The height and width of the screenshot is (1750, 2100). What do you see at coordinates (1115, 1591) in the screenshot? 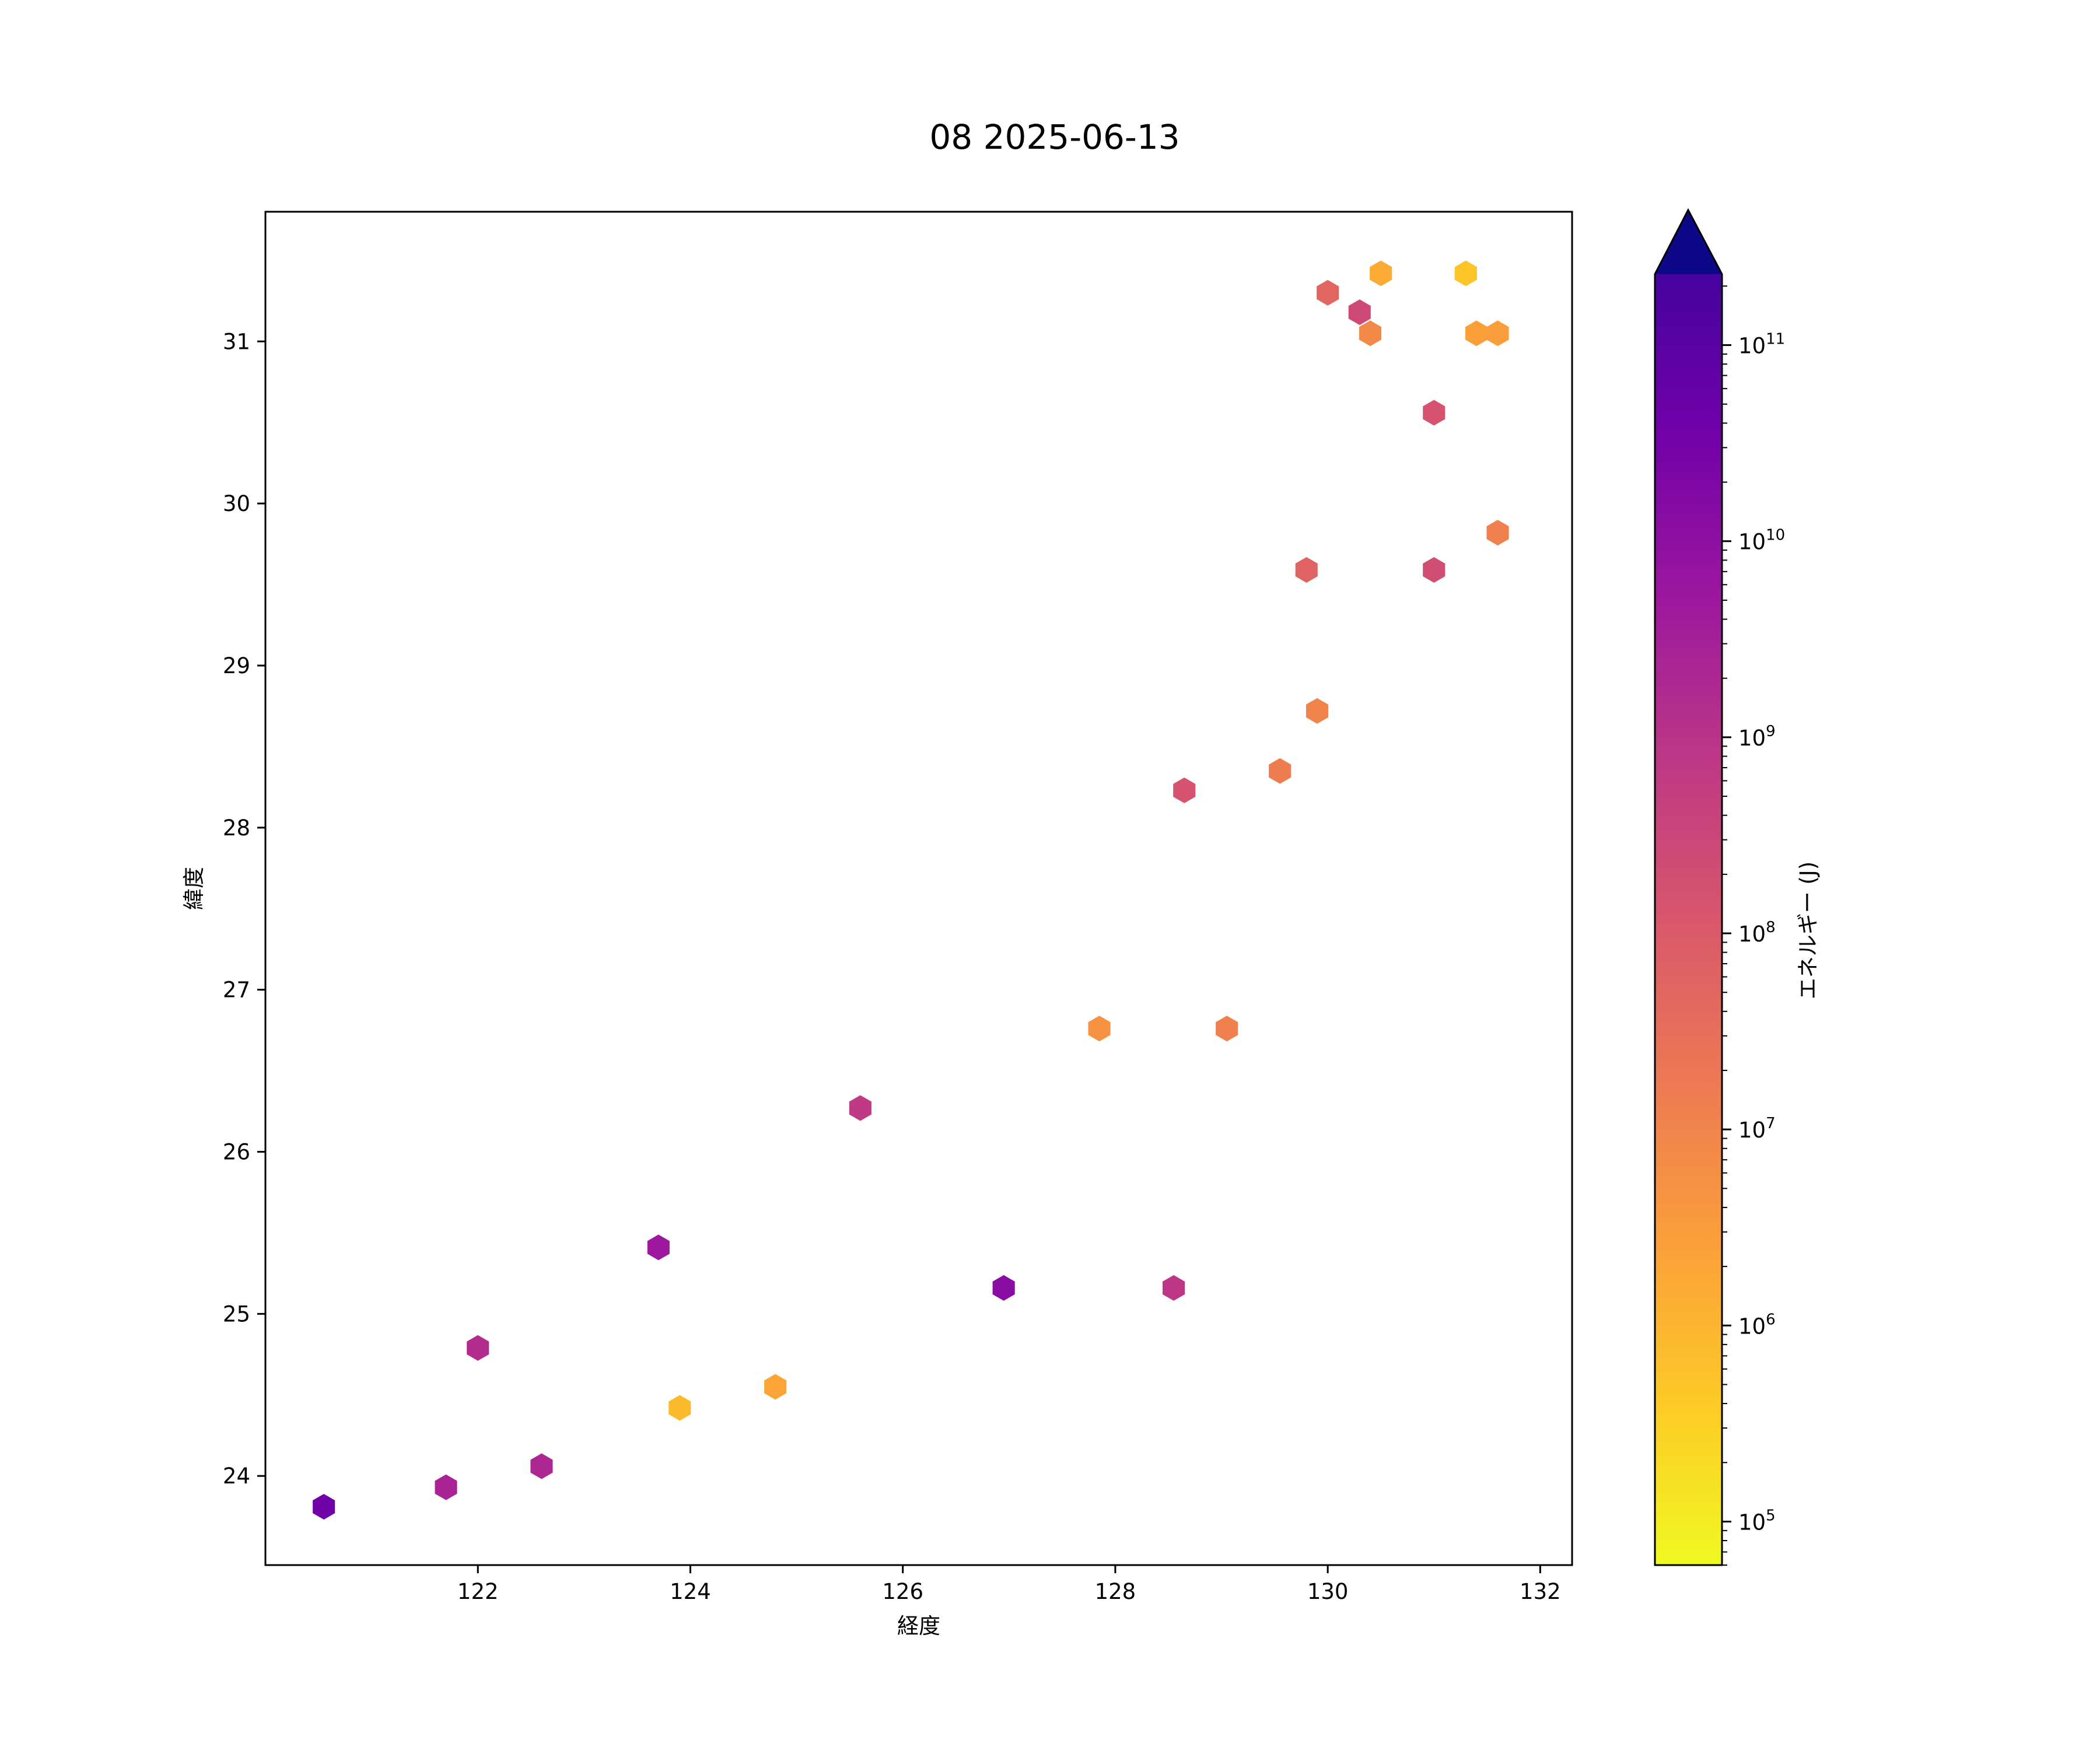
I see `x-tick-label: 128` at bounding box center [1115, 1591].